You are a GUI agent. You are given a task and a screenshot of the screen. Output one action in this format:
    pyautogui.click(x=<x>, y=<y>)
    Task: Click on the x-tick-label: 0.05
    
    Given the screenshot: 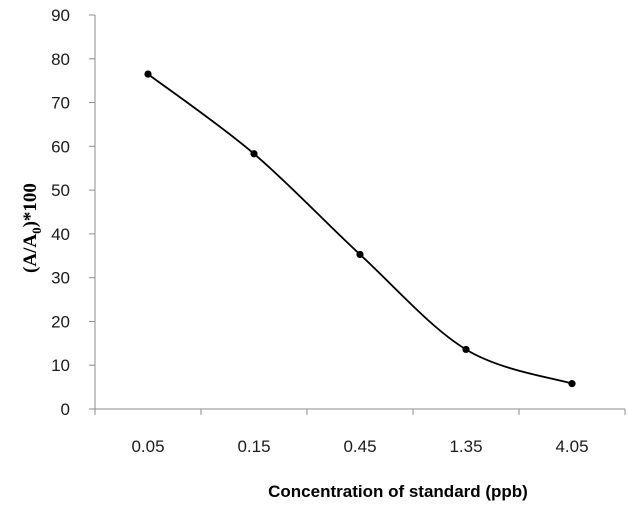 What is the action you would take?
    pyautogui.click(x=147, y=446)
    